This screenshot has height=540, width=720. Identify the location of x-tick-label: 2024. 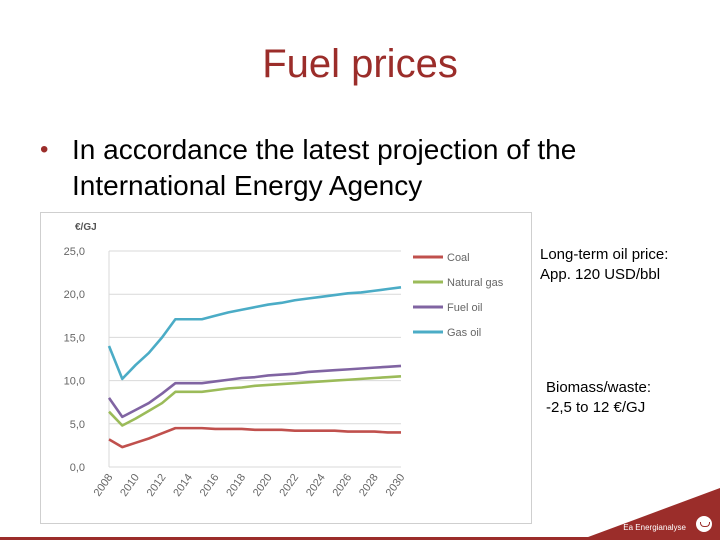
(316, 485).